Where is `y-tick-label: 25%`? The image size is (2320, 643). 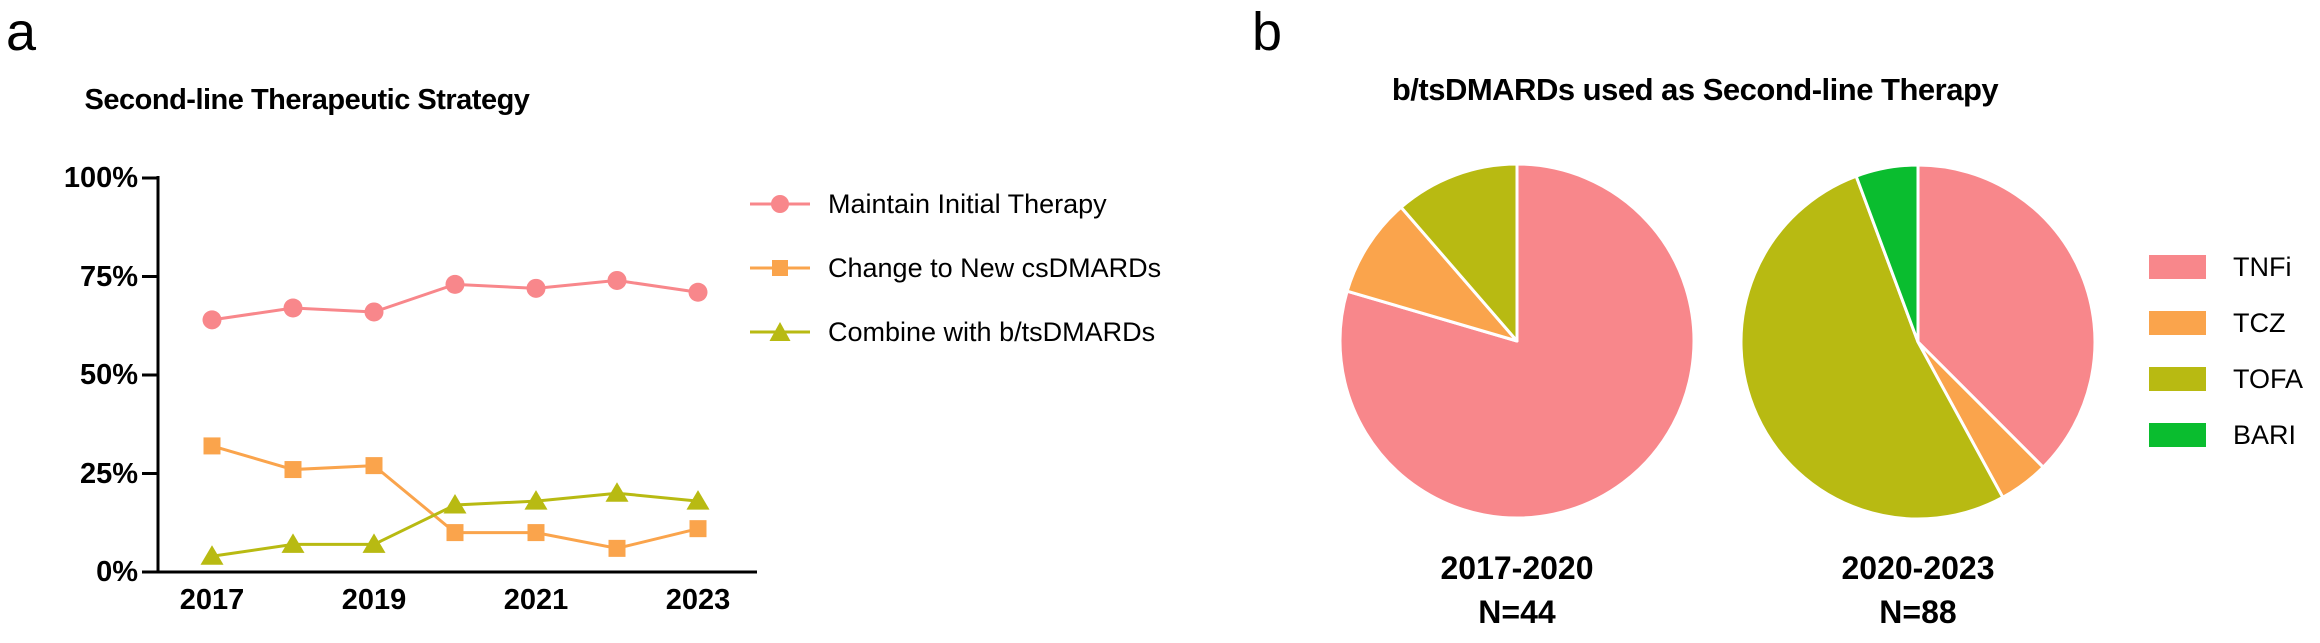 y-tick-label: 25% is located at coordinates (108, 473).